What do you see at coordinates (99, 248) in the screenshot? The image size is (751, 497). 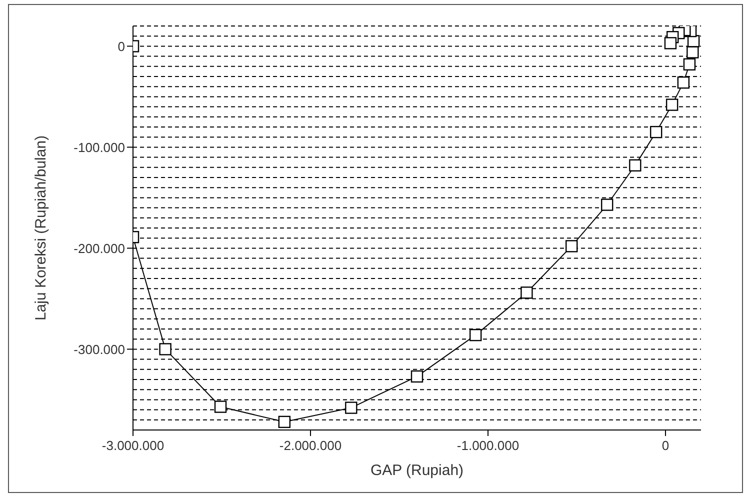 I see `y-tick-label: -200.000` at bounding box center [99, 248].